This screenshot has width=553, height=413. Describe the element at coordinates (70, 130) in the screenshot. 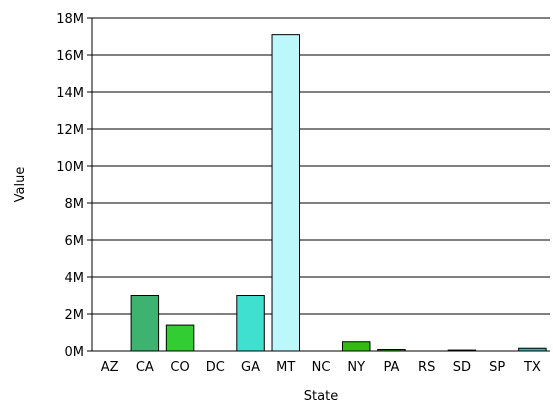

I see `y-tick-label: 12M` at that location.